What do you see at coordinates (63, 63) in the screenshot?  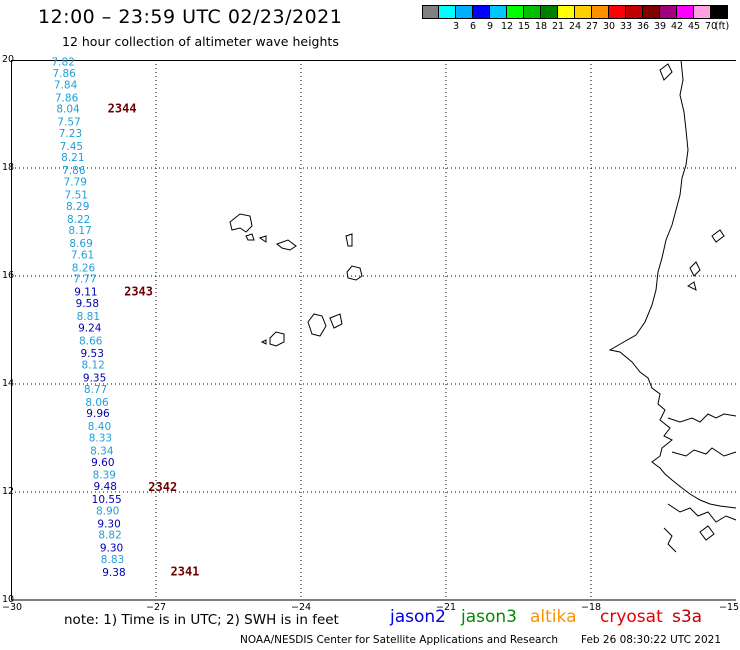 I see `swh-value: 7.82` at bounding box center [63, 63].